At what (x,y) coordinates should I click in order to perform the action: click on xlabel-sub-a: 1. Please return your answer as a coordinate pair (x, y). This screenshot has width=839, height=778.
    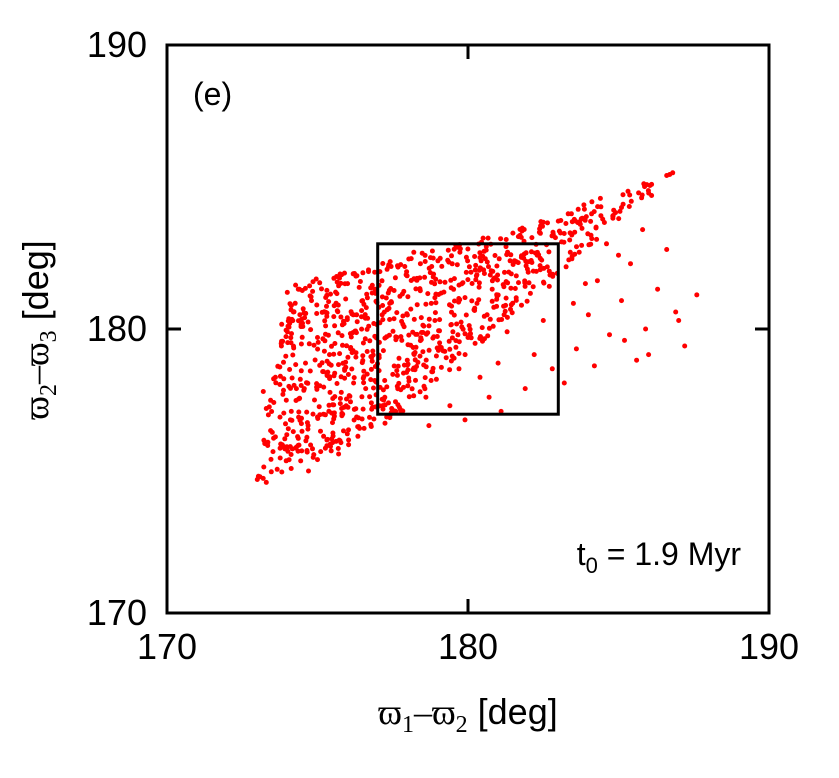
    Looking at the image, I should click on (408, 725).